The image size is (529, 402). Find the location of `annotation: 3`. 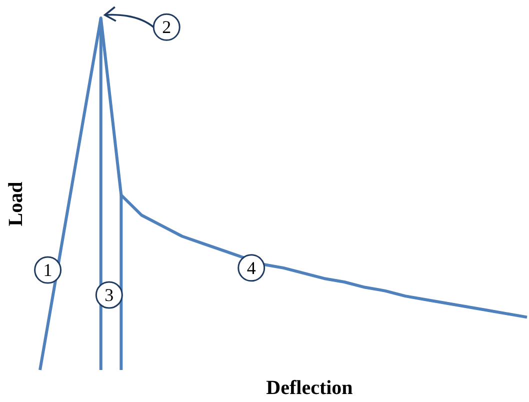

annotation: 3 is located at coordinates (109, 295).